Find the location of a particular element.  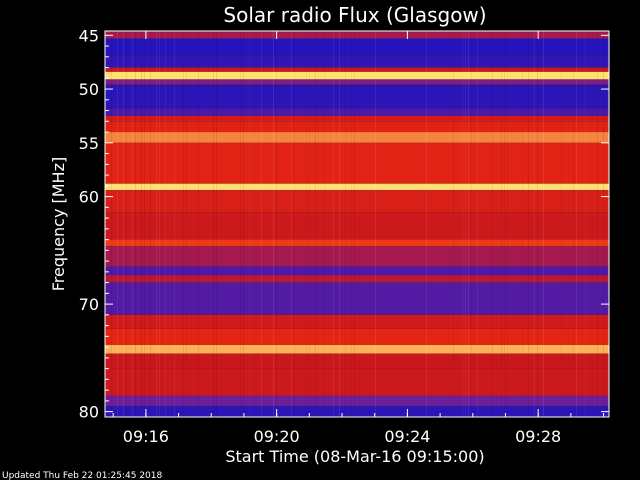

updated-timestamp: Updated Thu Feb 22 01:25:45 2018 is located at coordinates (82, 475).